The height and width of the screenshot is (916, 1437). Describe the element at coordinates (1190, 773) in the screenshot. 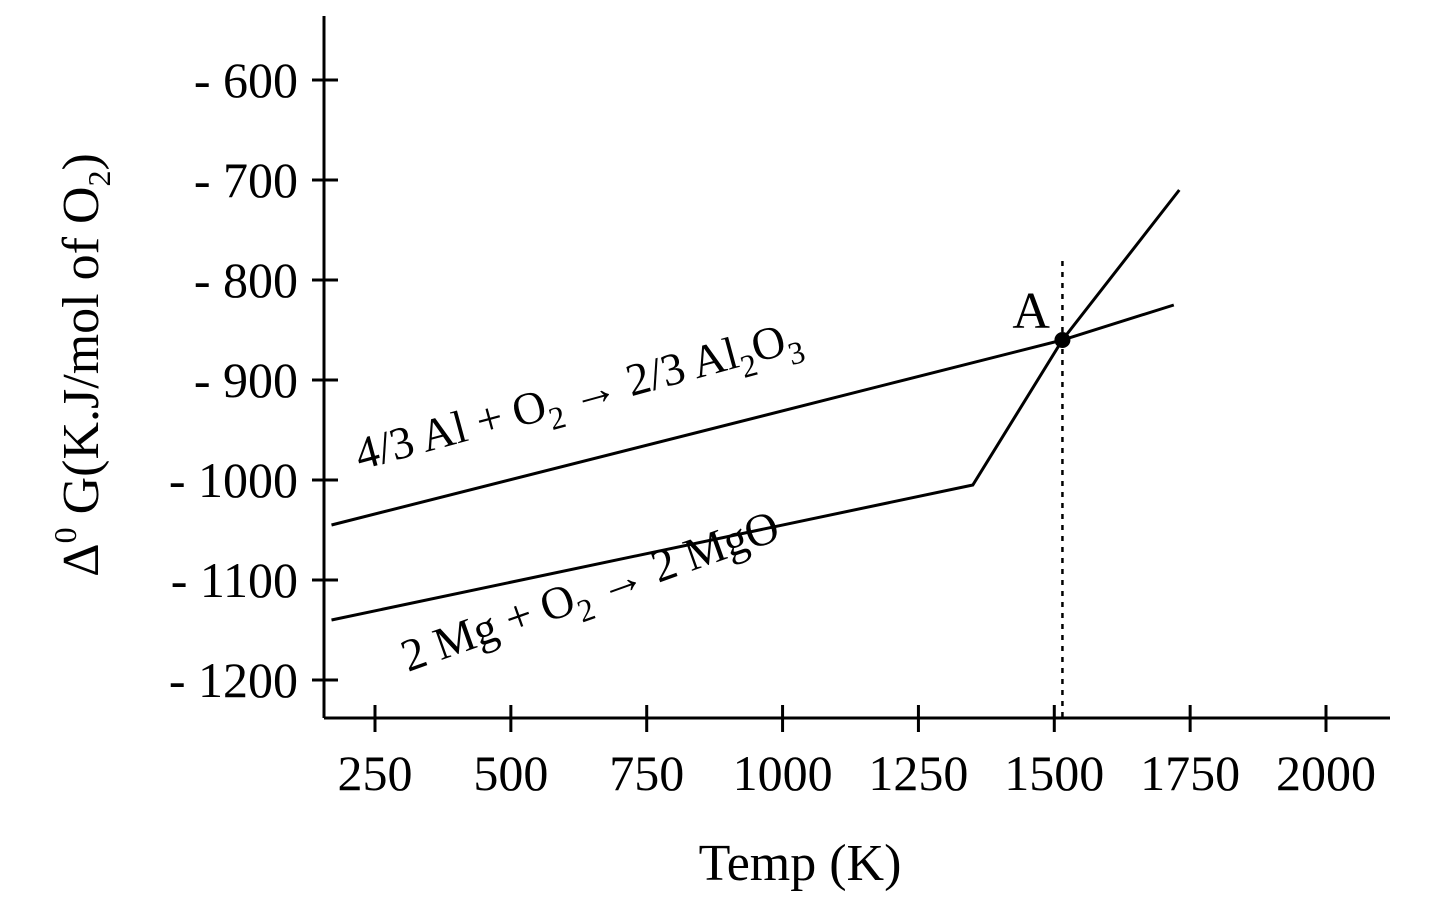

I see `x-tick-label-1750: 1750` at that location.